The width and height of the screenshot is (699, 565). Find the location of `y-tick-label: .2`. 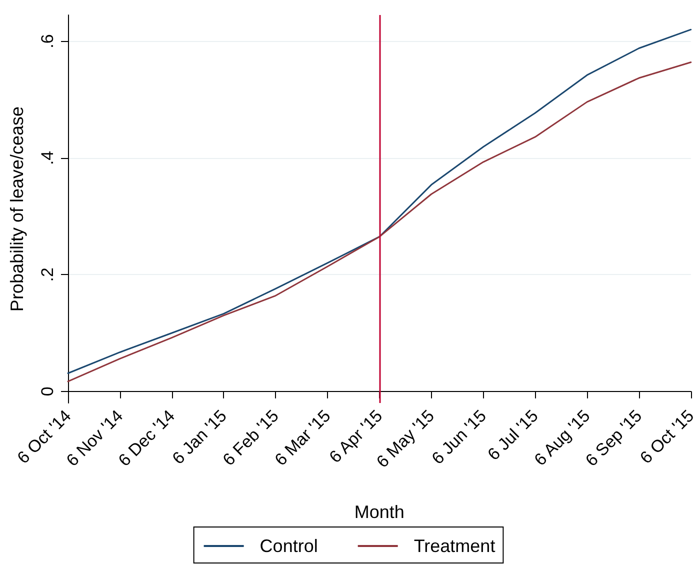

y-tick-label: .2 is located at coordinates (47, 275).